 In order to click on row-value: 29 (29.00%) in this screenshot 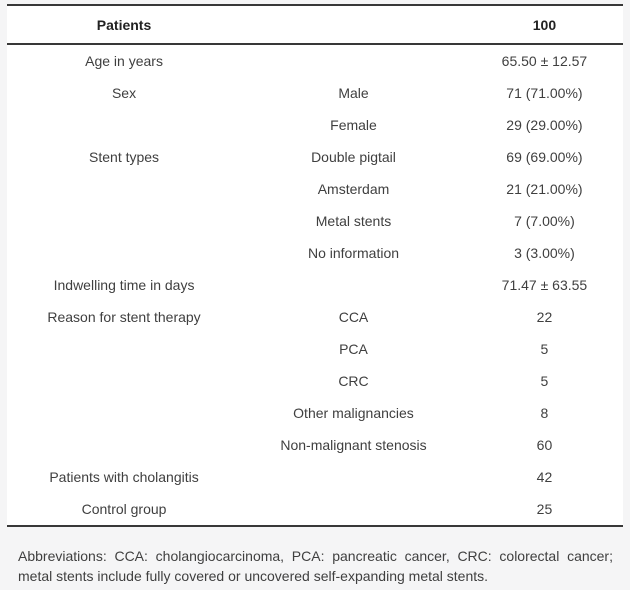, I will do `click(544, 125)`.